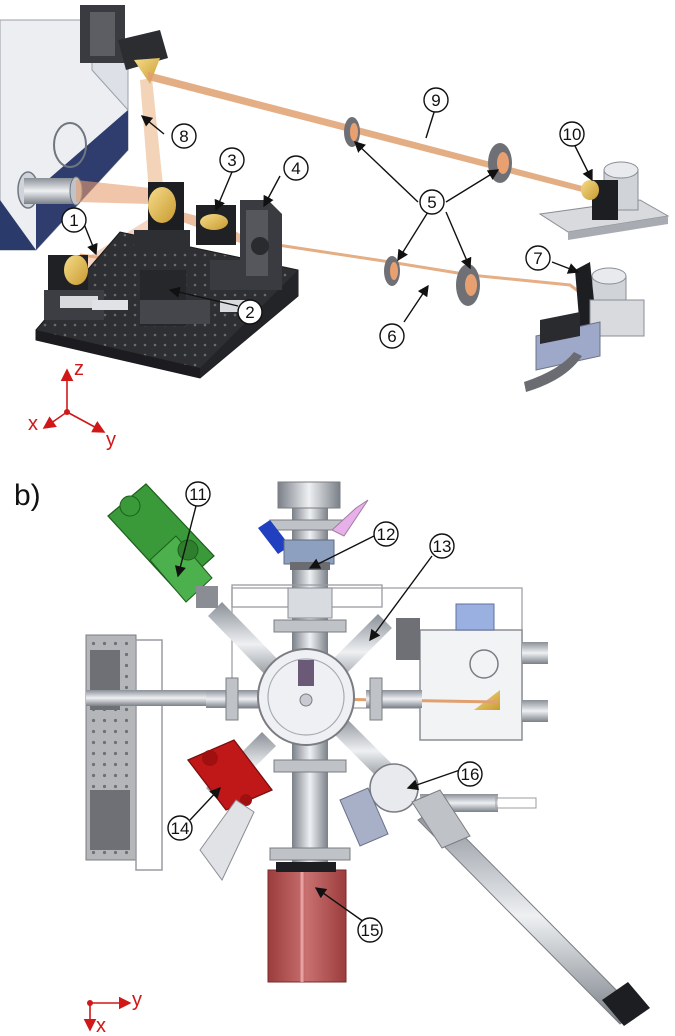  What do you see at coordinates (163, 254) in the screenshot?
I see `breadboard-components` at bounding box center [163, 254].